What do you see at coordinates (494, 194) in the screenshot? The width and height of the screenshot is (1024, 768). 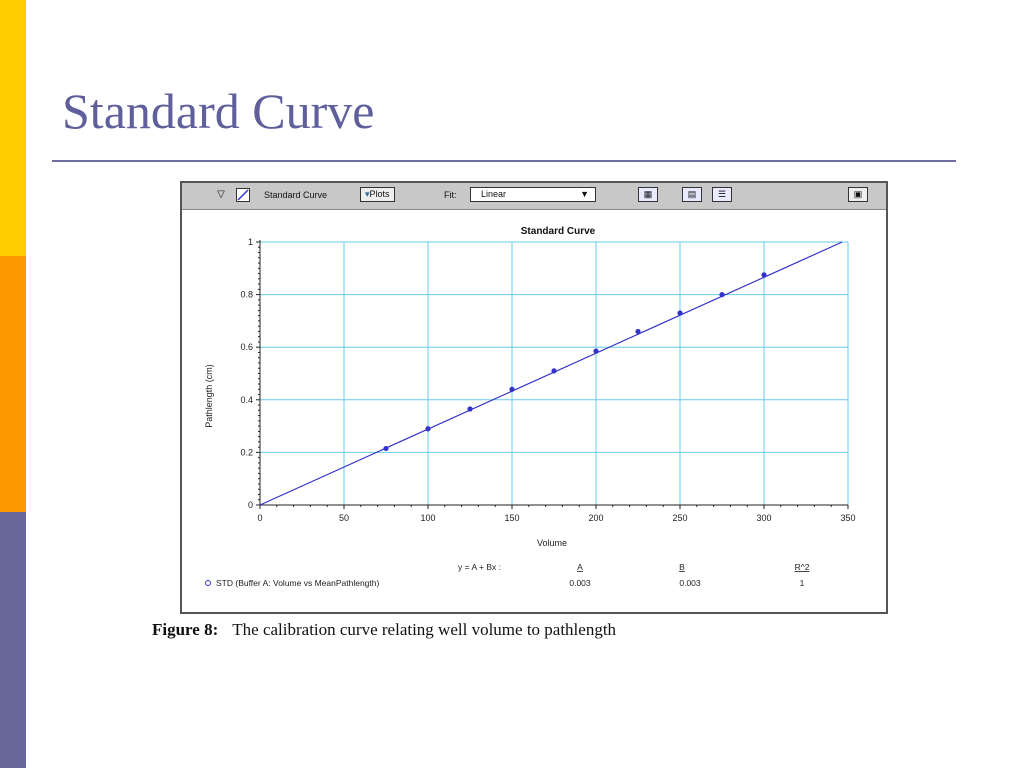 I see `fit-select-value: Linear` at bounding box center [494, 194].